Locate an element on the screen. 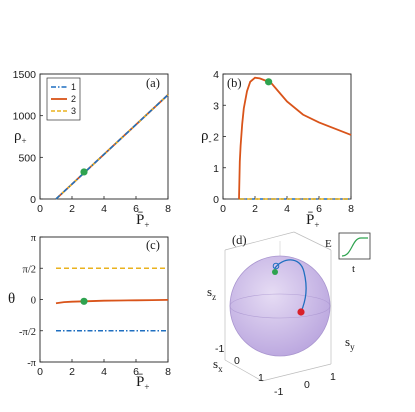  legend-label-2: 2 is located at coordinates (73, 99).